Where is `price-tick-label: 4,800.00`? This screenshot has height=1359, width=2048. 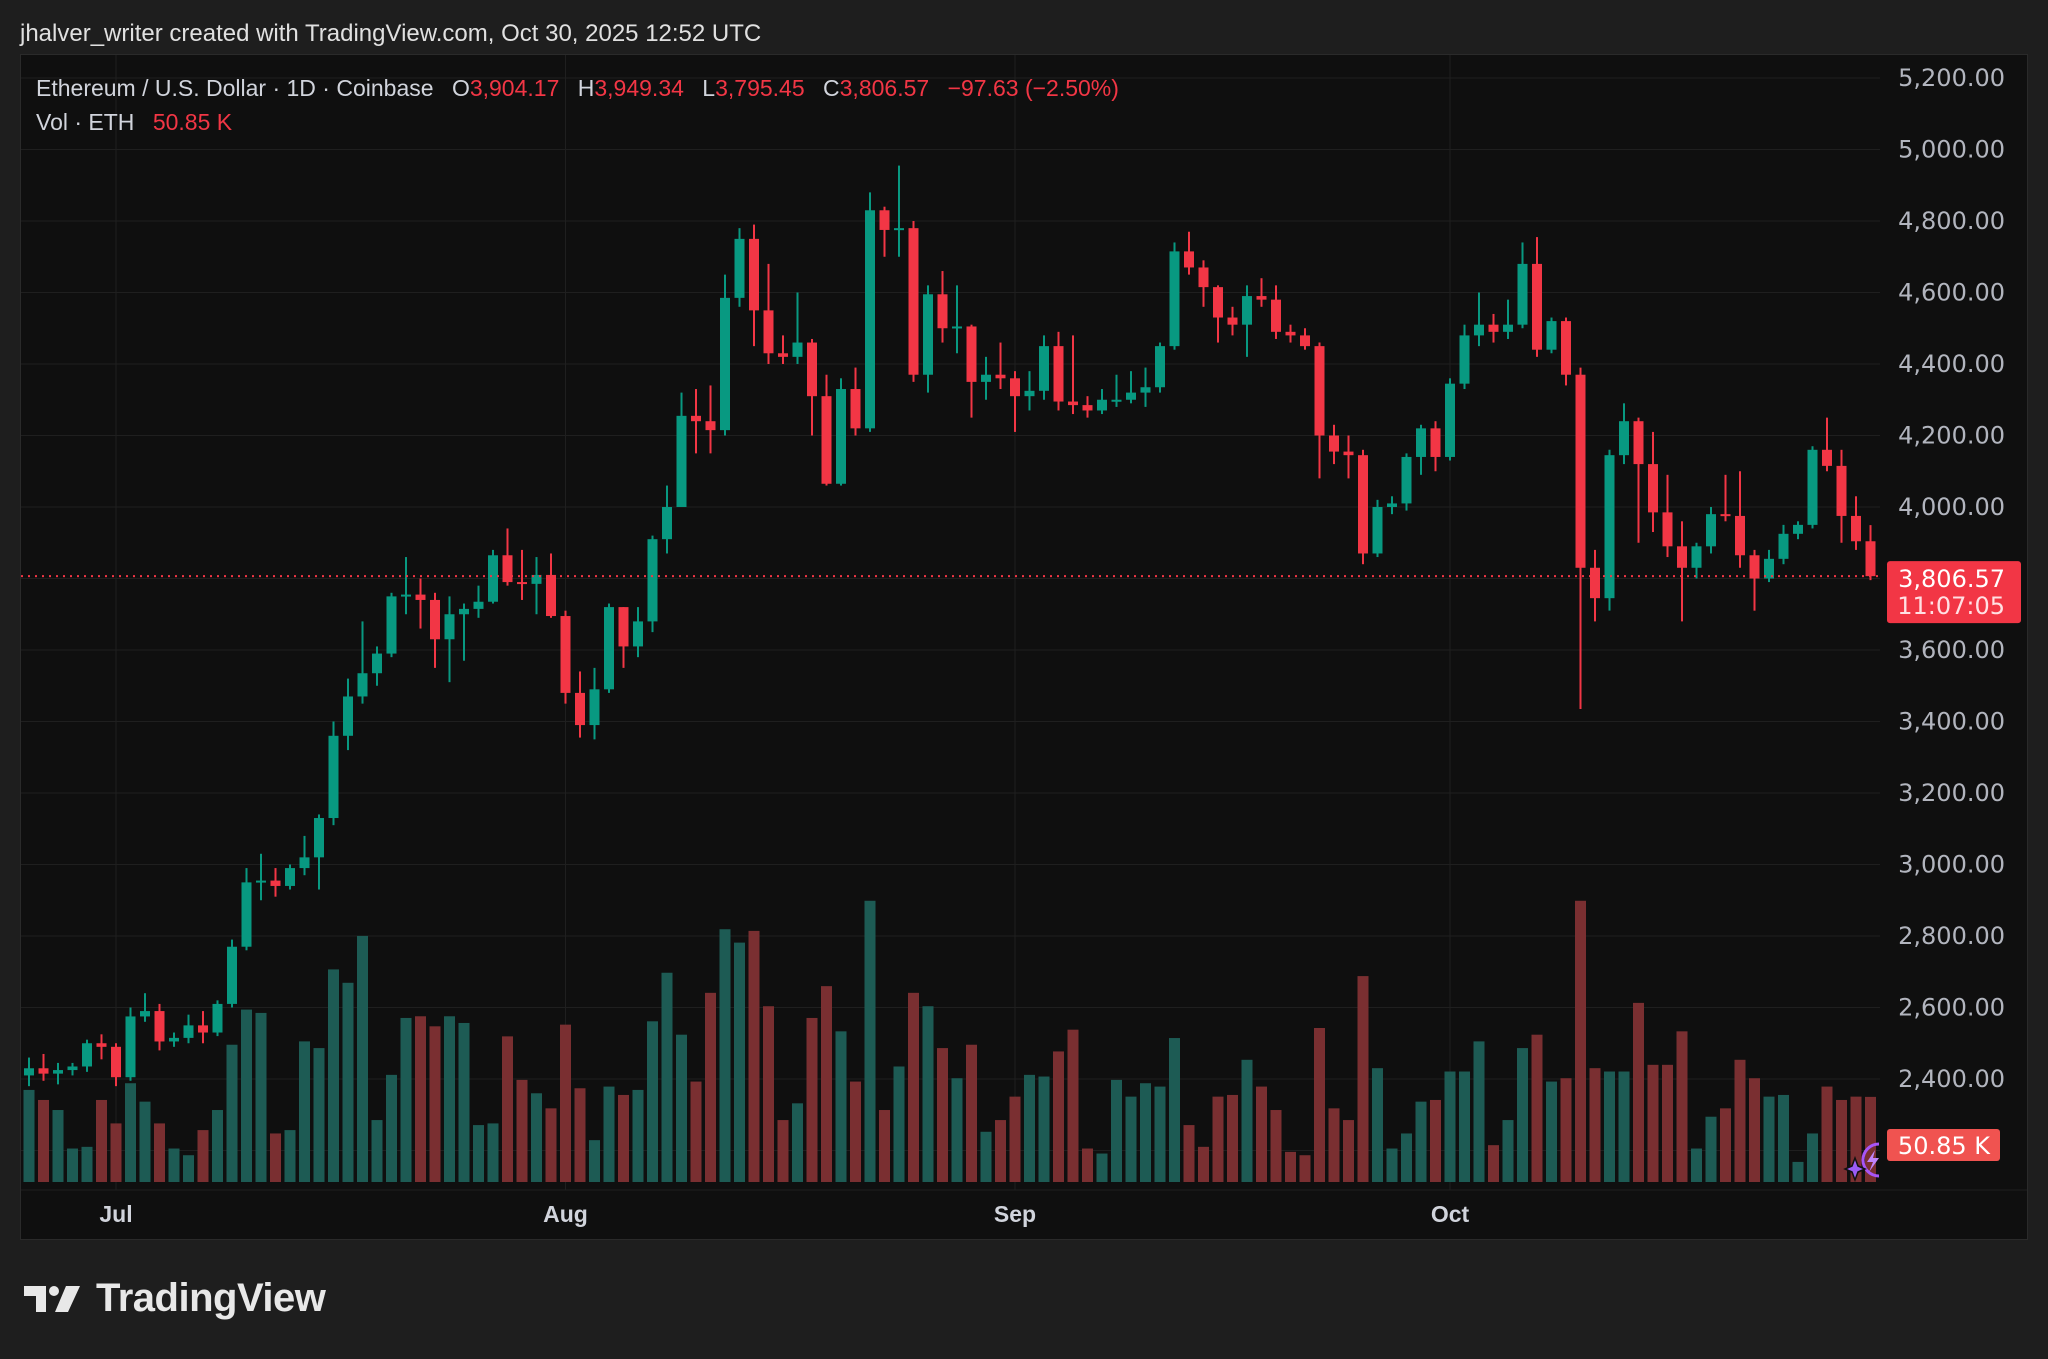 price-tick-label: 4,800.00 is located at coordinates (1951, 221).